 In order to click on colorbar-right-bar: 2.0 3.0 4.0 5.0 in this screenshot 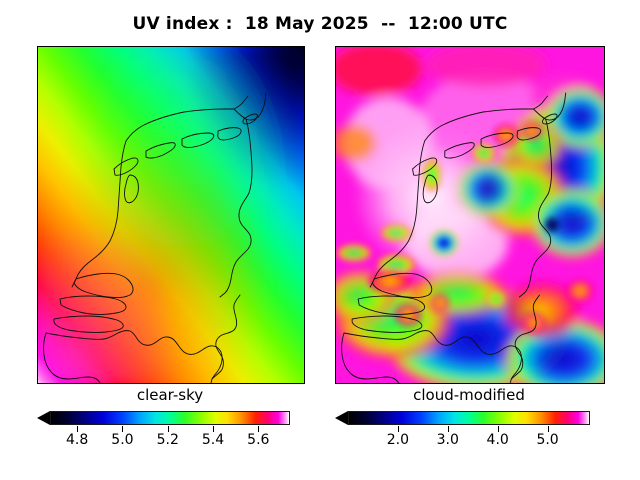, I will do `click(469, 429)`.